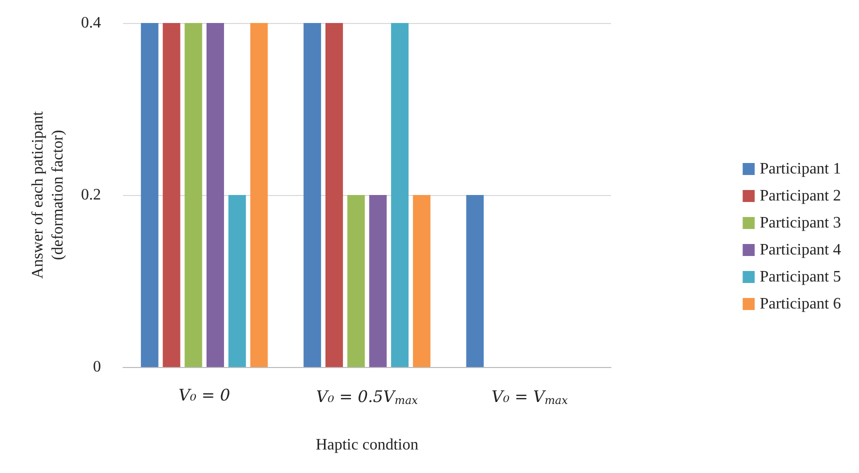 The image size is (859, 473). I want to click on legend-label: Participant 5, so click(800, 277).